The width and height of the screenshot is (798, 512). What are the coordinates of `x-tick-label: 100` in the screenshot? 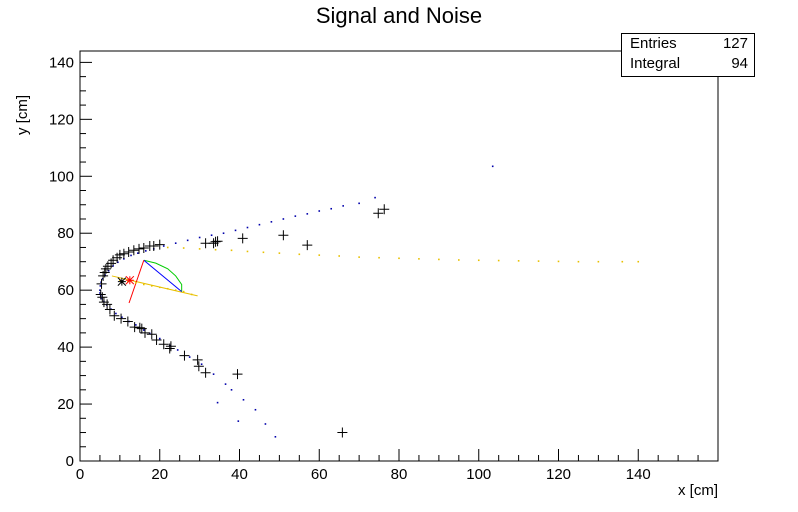 It's located at (478, 474).